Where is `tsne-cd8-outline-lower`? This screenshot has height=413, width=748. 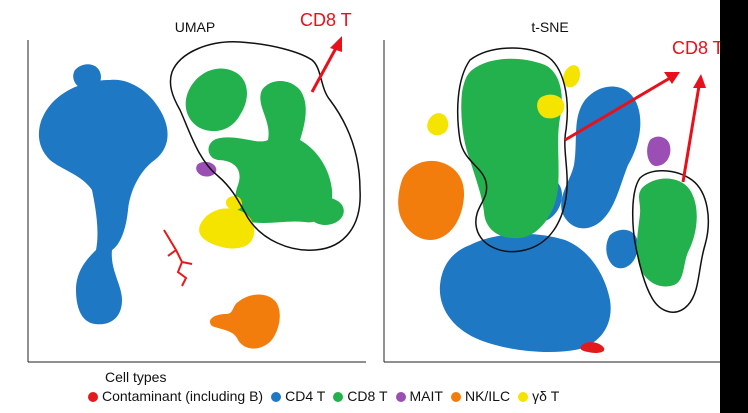 tsne-cd8-outline-lower is located at coordinates (670, 241).